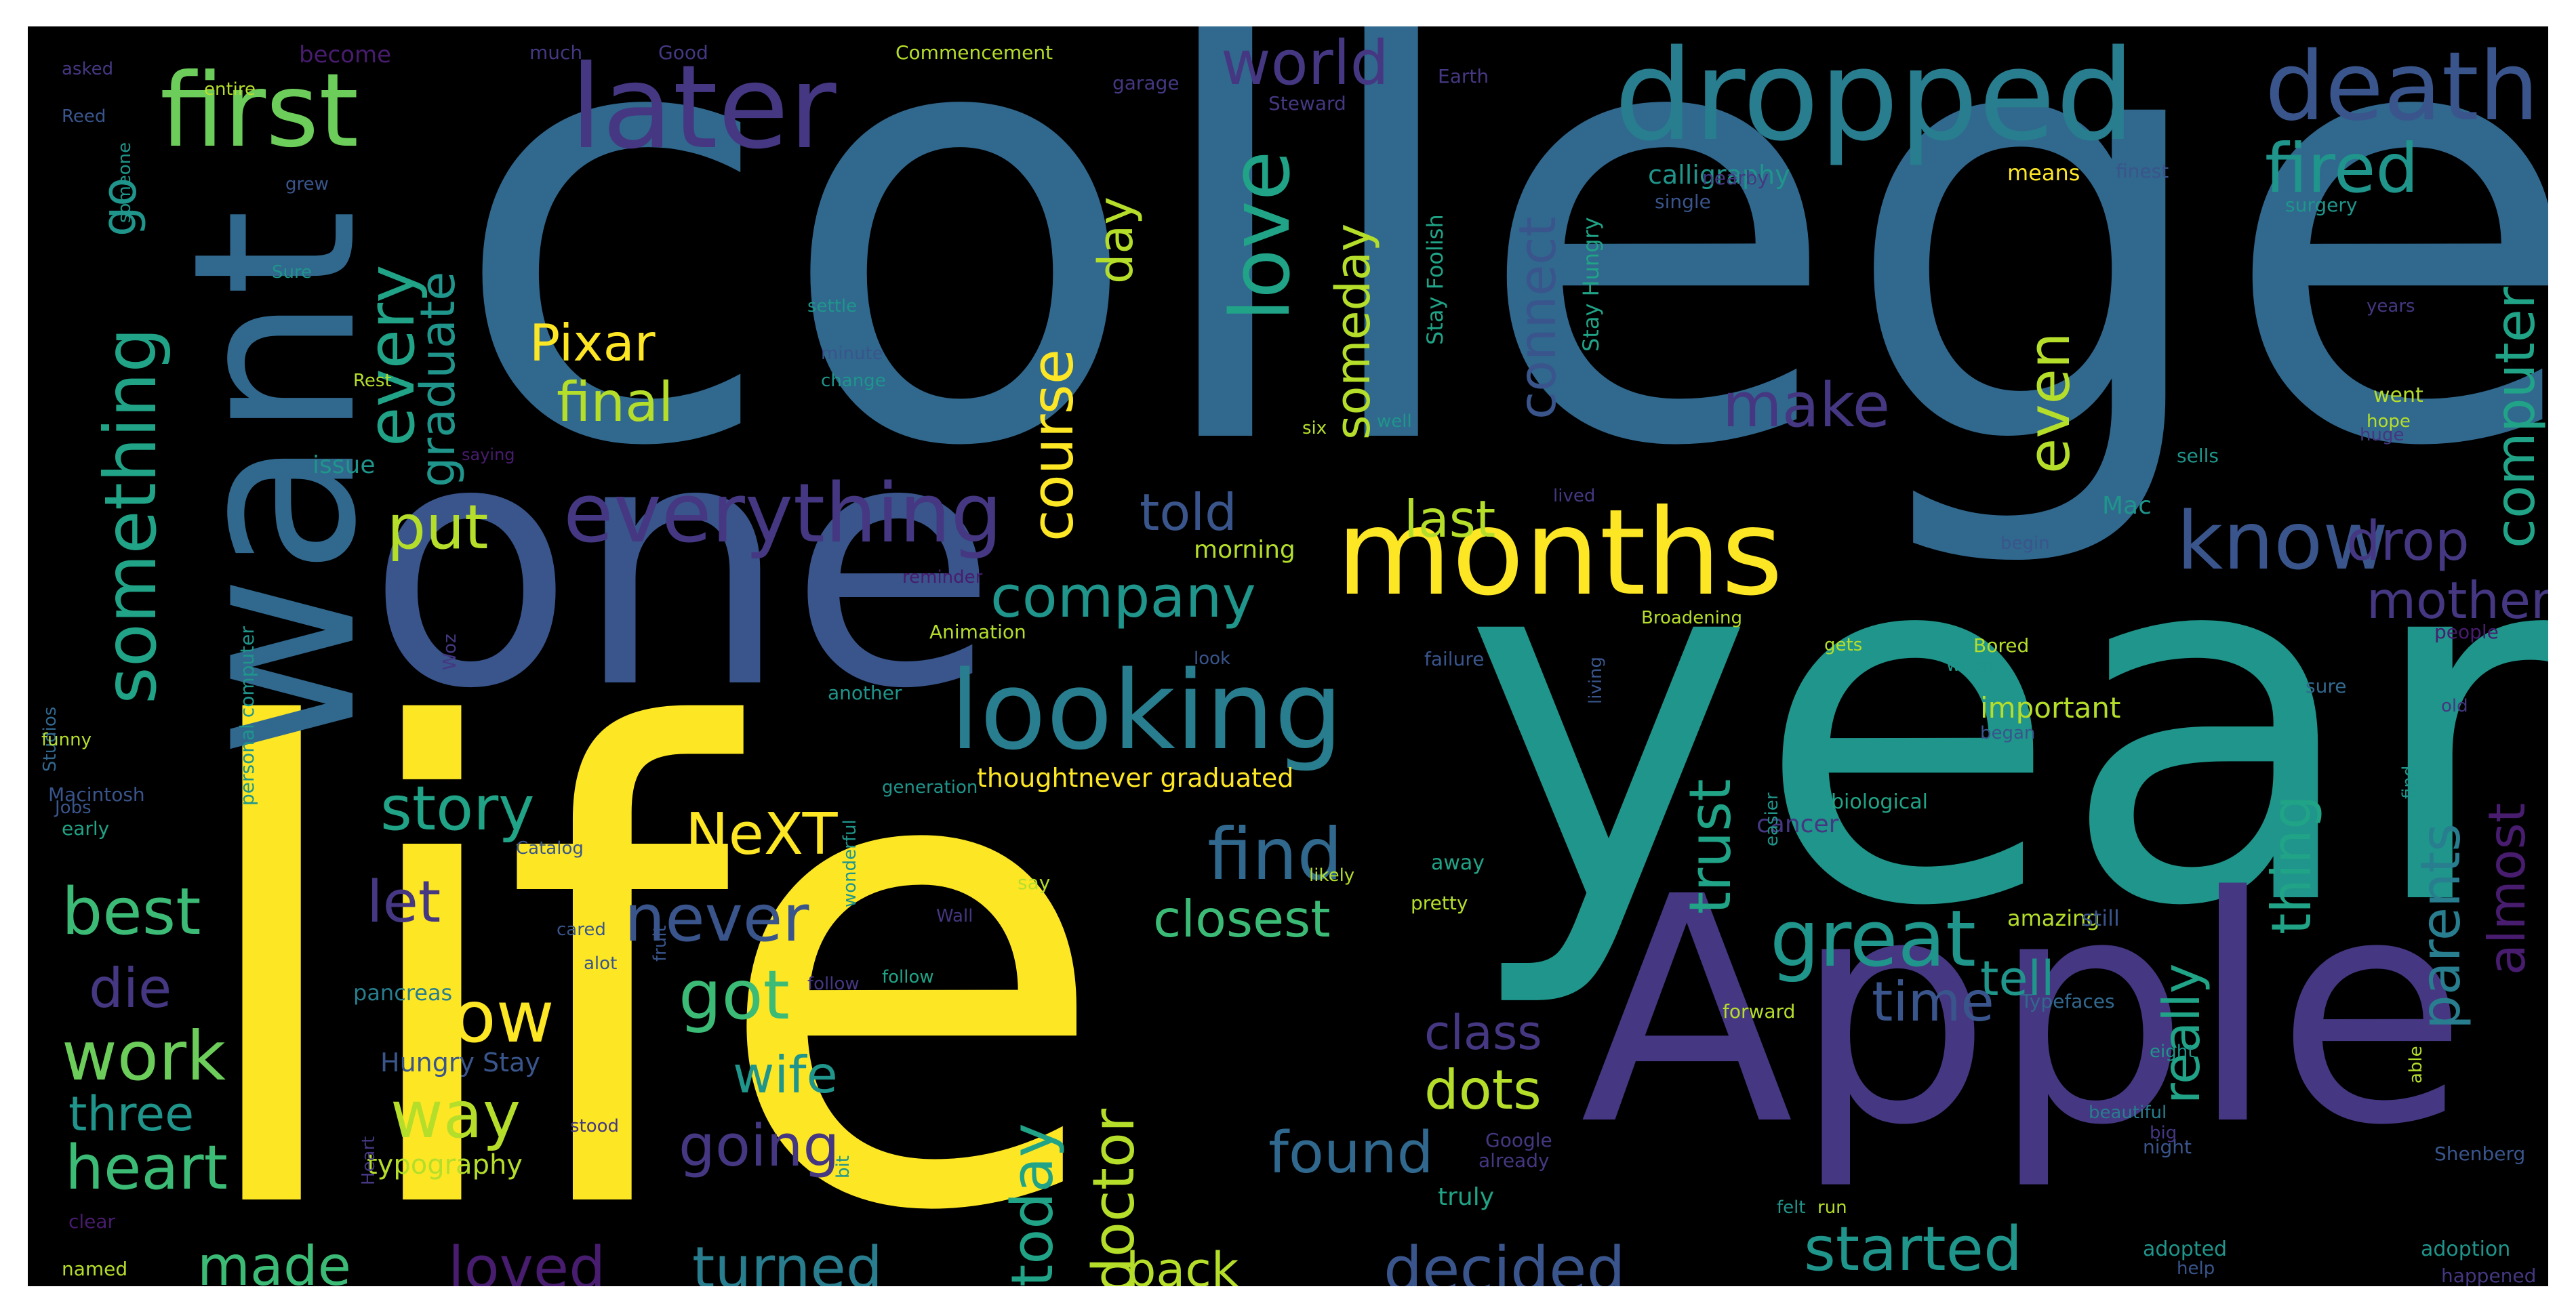 The height and width of the screenshot is (1314, 2576). I want to click on word: dots, so click(1483, 1090).